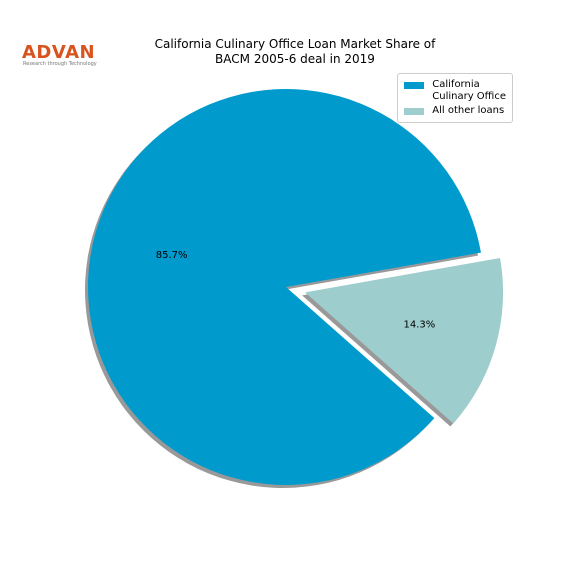 The width and height of the screenshot is (576, 576). I want to click on legend-label: California Culinary Office, so click(469, 90).